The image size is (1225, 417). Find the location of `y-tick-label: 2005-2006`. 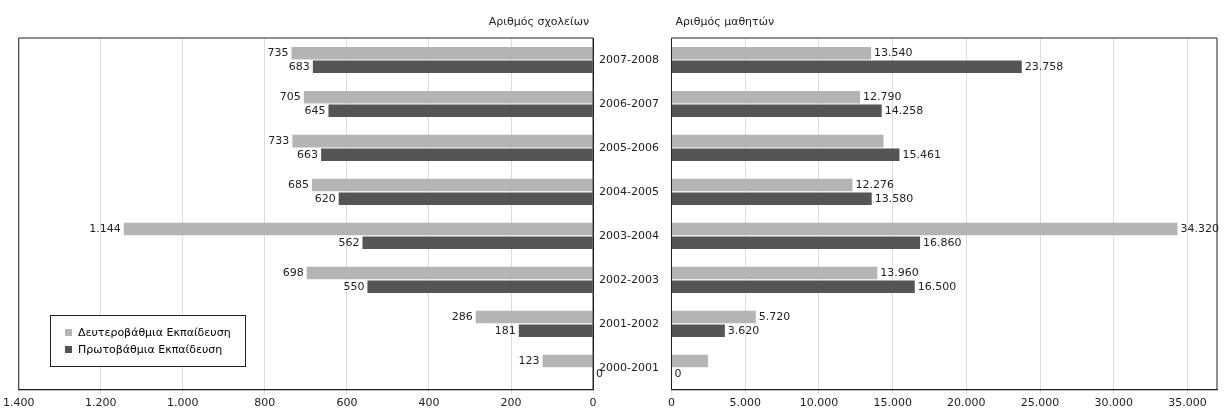

y-tick-label: 2005-2006 is located at coordinates (629, 147).